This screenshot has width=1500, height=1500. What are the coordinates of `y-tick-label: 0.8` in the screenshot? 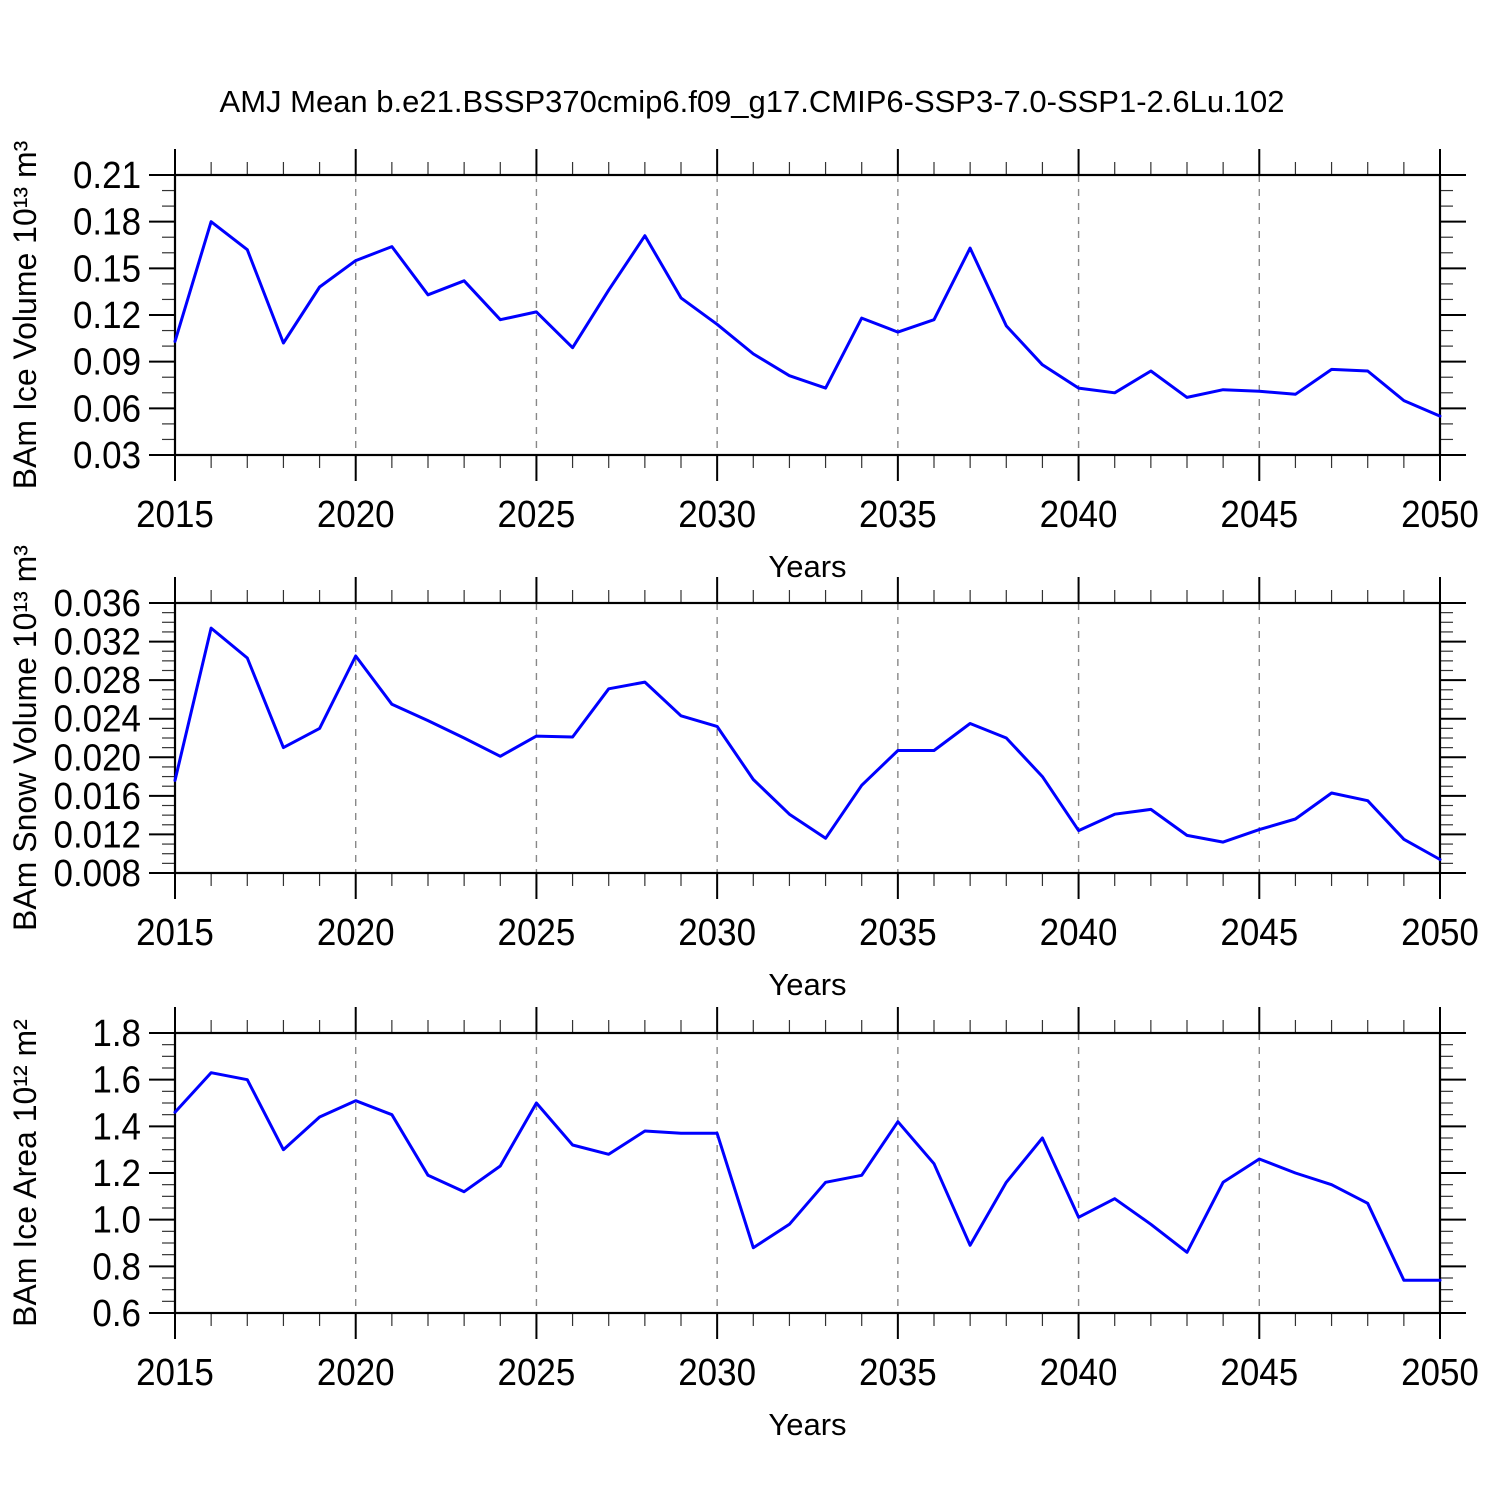 It's located at (116, 1267).